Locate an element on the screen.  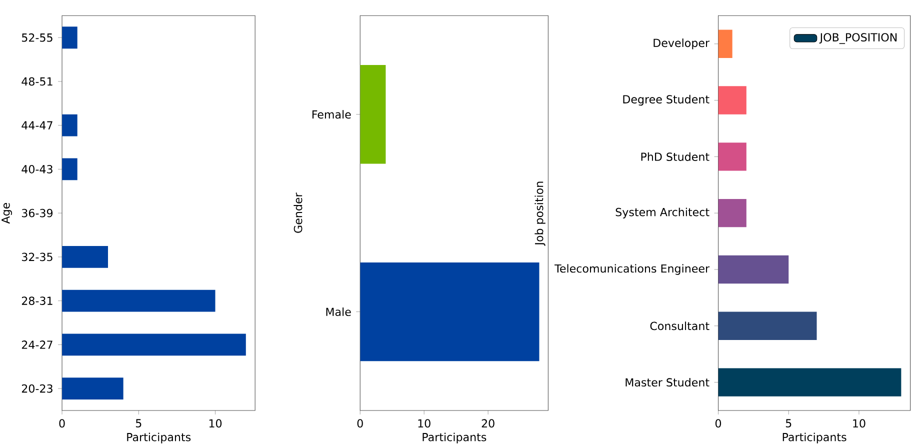
y-tick-label: System Architect is located at coordinates (663, 212).